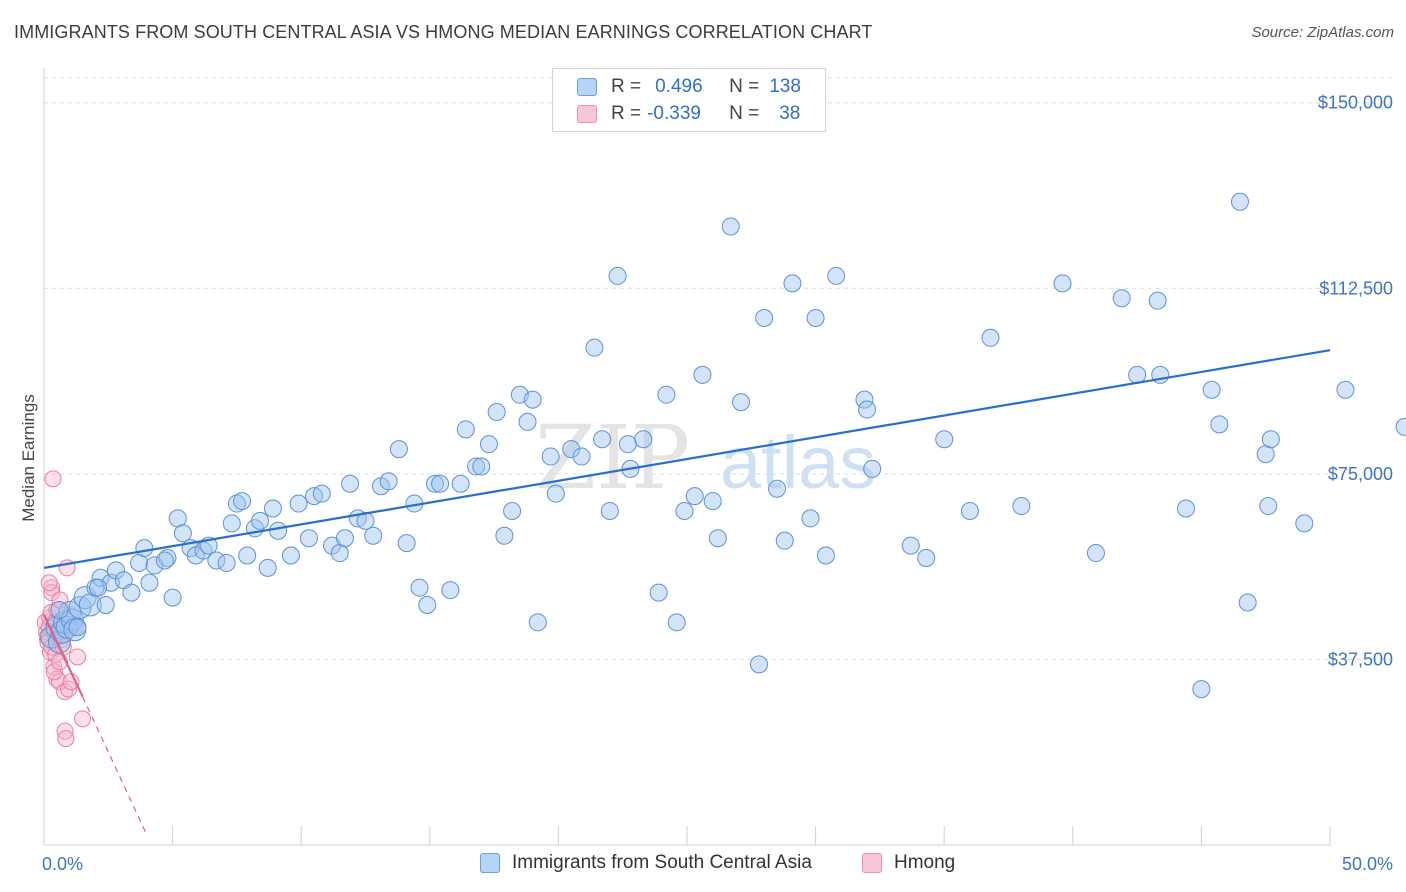 The height and width of the screenshot is (892, 1406). I want to click on legend-r-value: -0.339, so click(674, 113).